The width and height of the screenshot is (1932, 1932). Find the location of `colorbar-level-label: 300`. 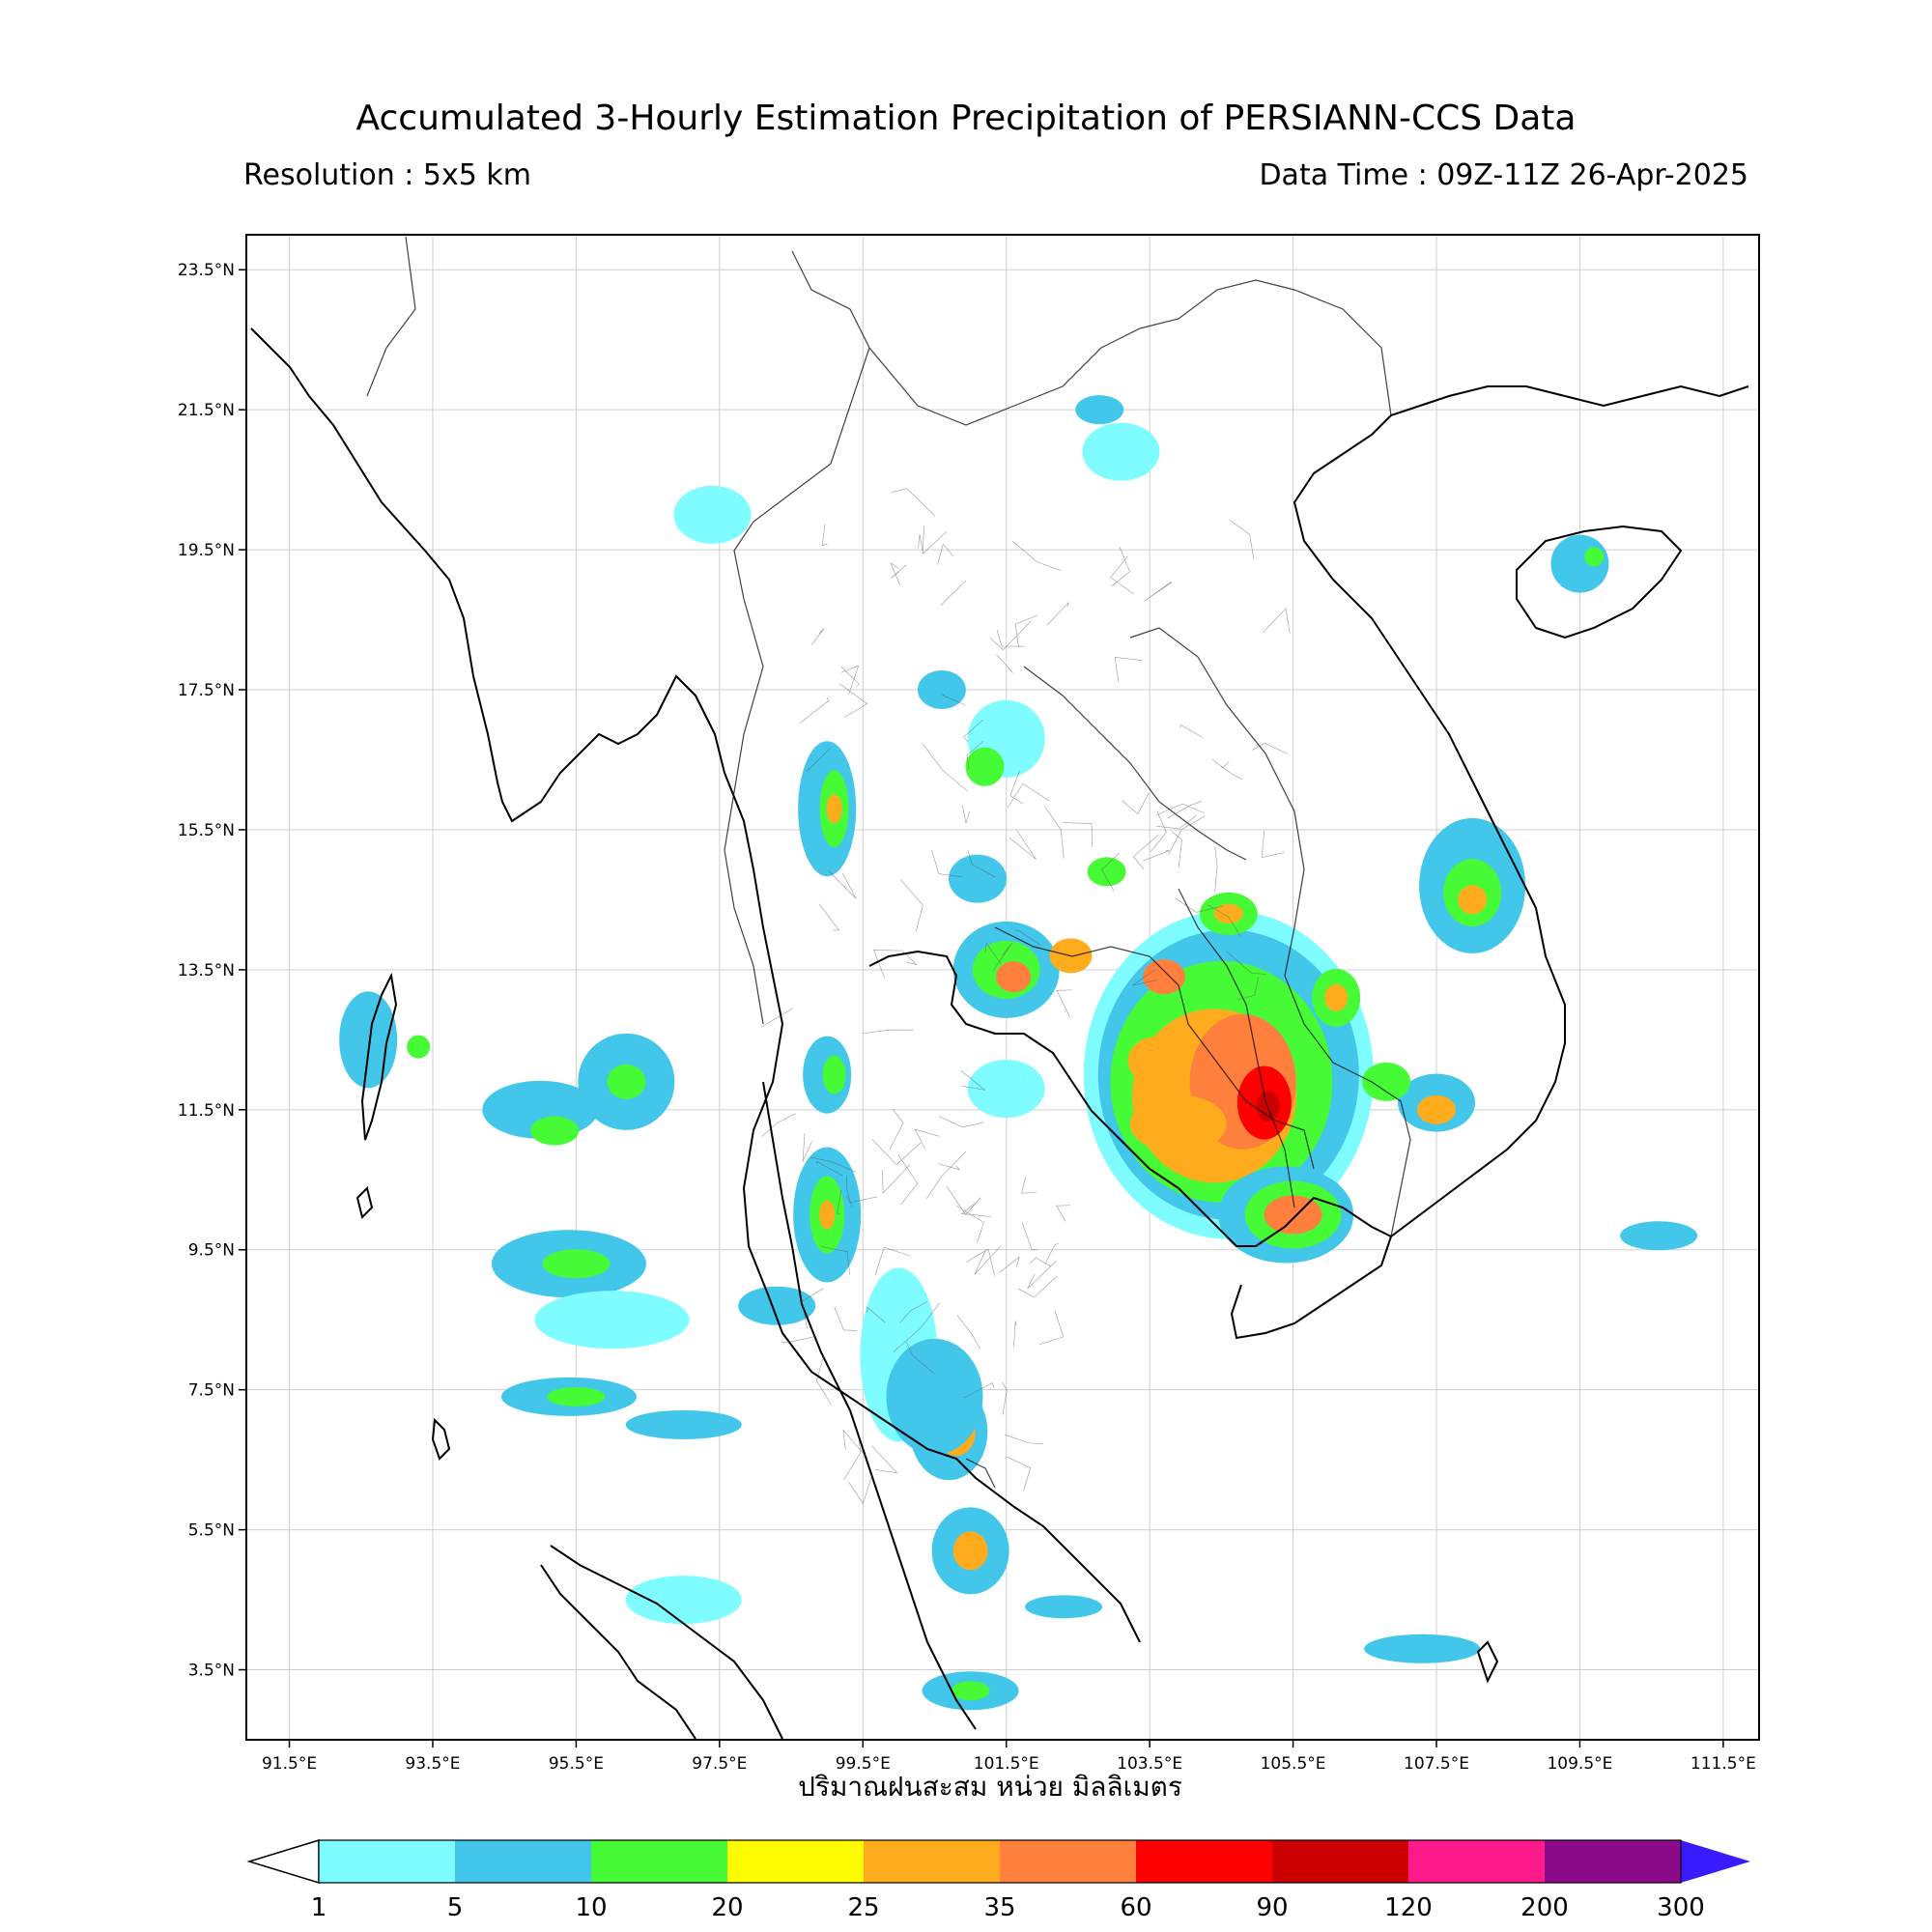

colorbar-level-label: 300 is located at coordinates (1681, 1907).